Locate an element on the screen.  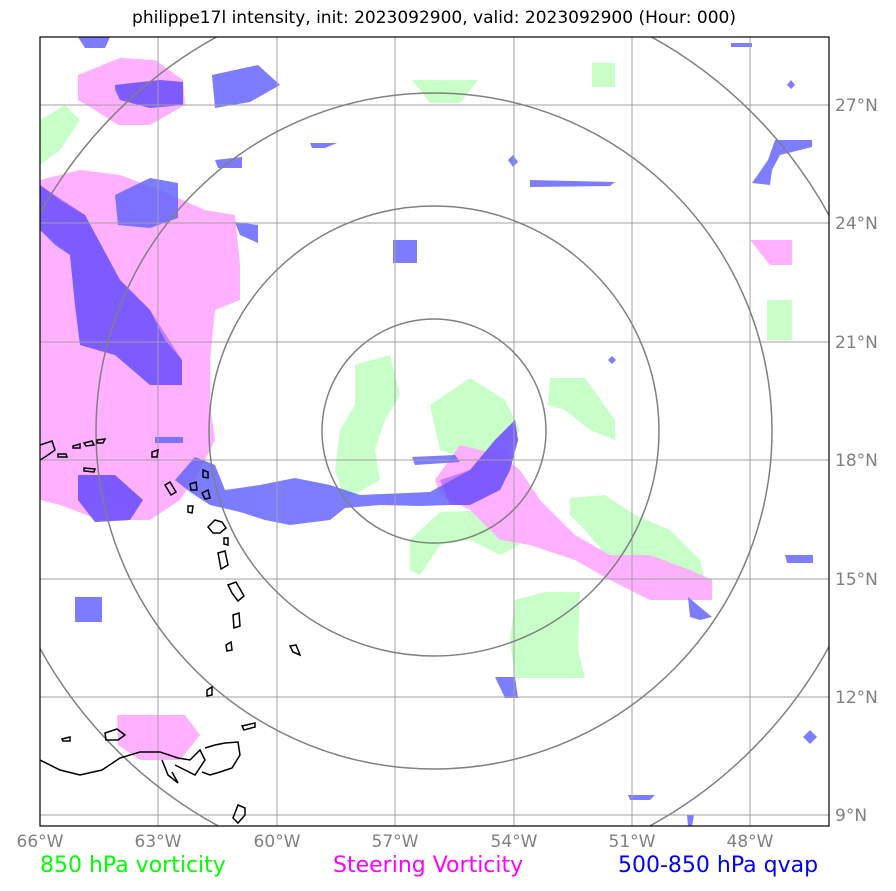
lon-tick-label: 57°W is located at coordinates (395, 842).